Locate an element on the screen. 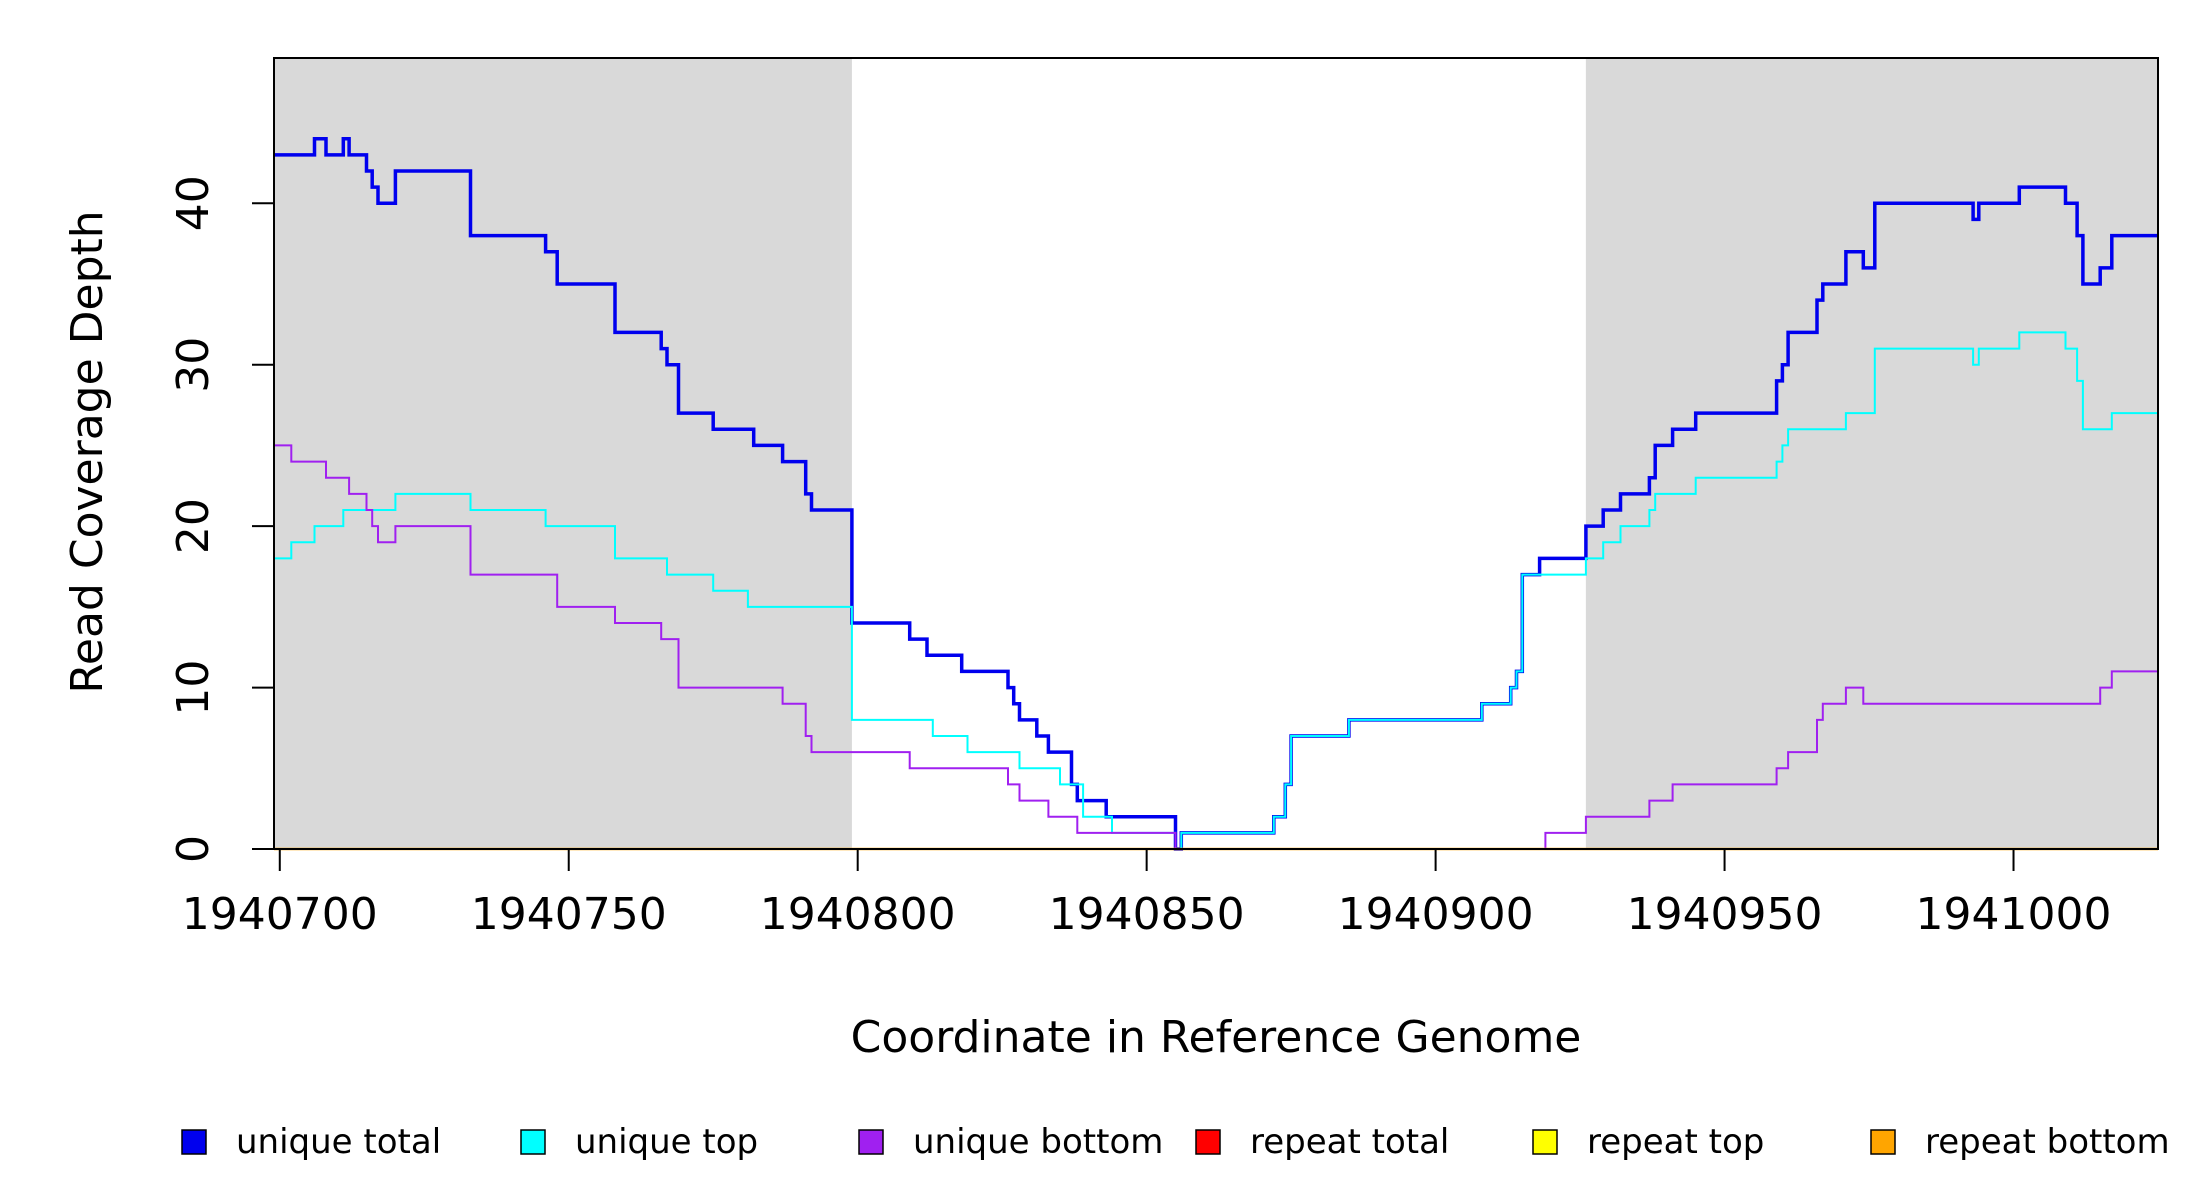 The image size is (2200, 1200). x-tick-label: 1940950 is located at coordinates (1725, 914).